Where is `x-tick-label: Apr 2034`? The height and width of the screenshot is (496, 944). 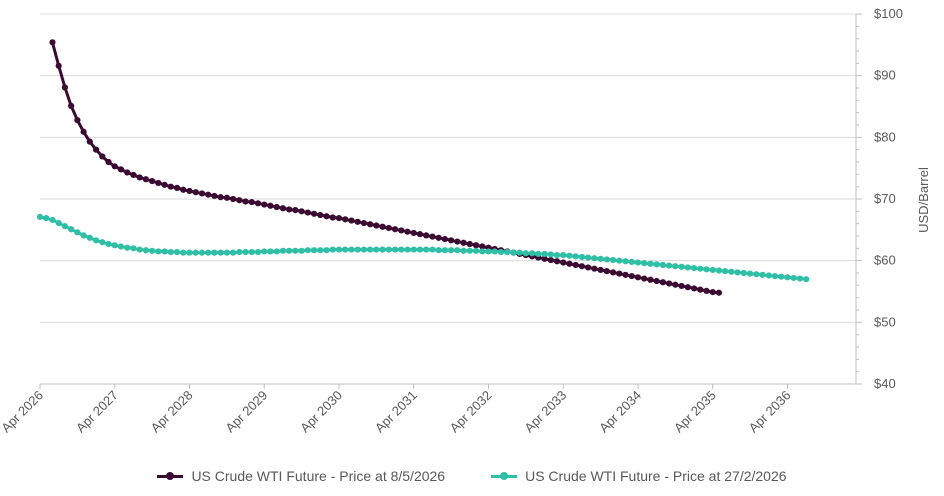
x-tick-label: Apr 2034 is located at coordinates (620, 412).